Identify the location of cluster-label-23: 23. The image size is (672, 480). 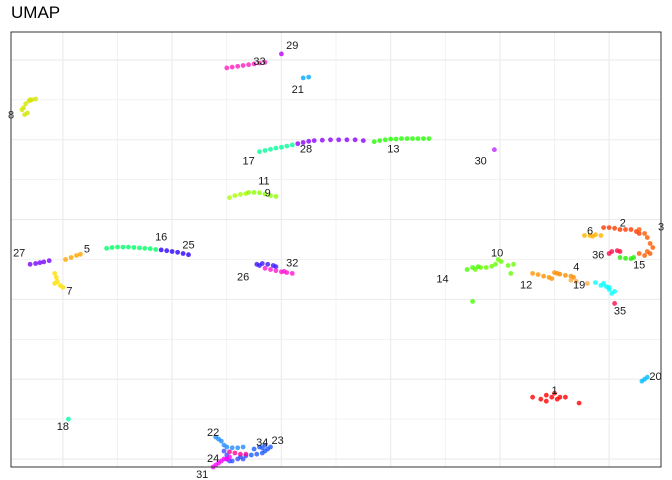
(277, 441).